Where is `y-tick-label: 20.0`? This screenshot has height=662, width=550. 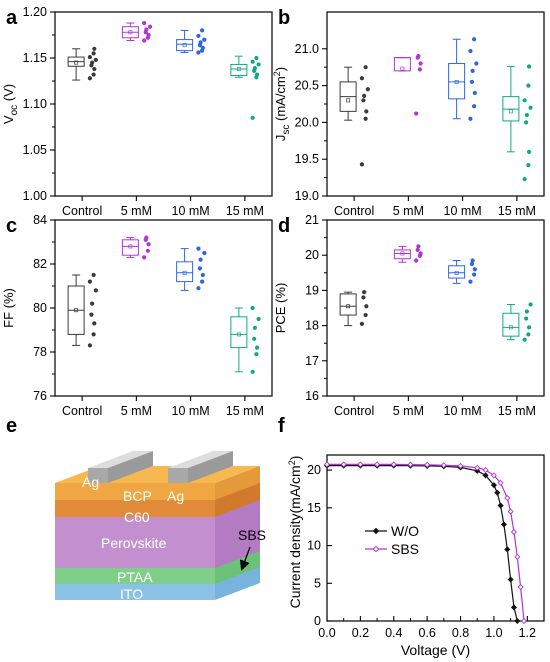 y-tick-label: 20.0 is located at coordinates (307, 122).